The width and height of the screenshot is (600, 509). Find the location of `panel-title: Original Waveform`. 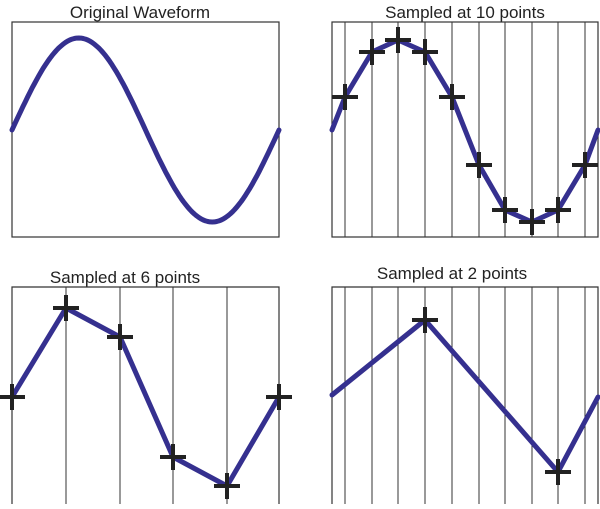

panel-title: Original Waveform is located at coordinates (140, 12).